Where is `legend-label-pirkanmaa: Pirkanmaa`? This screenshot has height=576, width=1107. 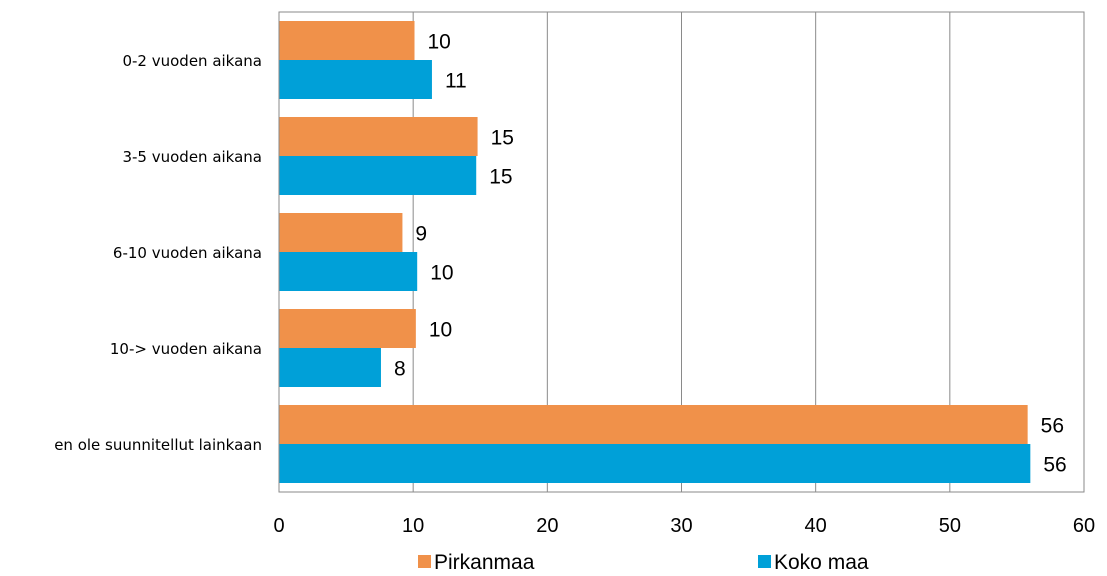 legend-label-pirkanmaa: Pirkanmaa is located at coordinates (484, 562).